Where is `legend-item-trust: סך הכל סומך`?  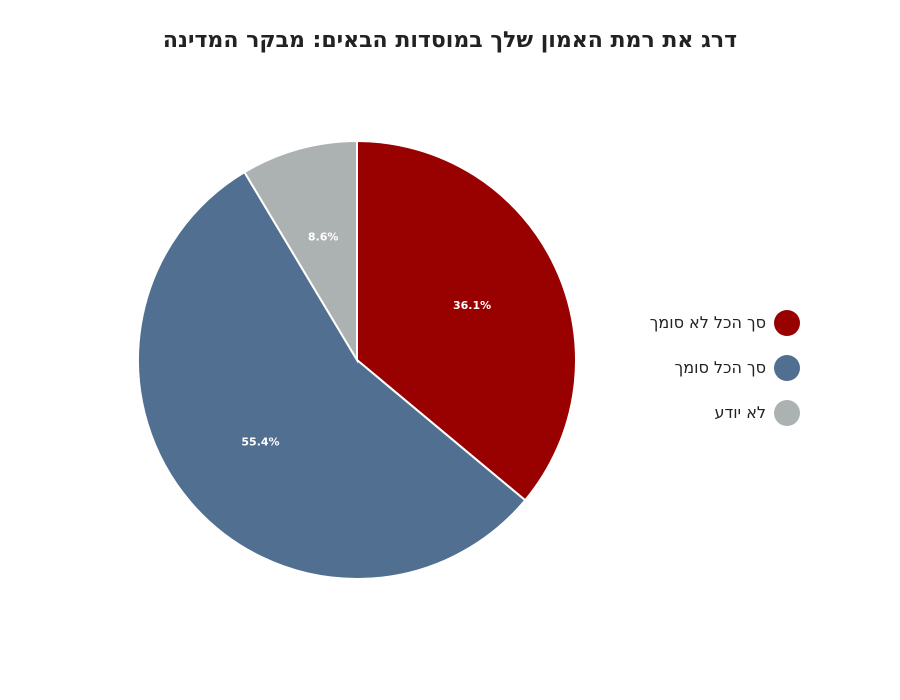 legend-item-trust: סך הכל סומך is located at coordinates (725, 367).